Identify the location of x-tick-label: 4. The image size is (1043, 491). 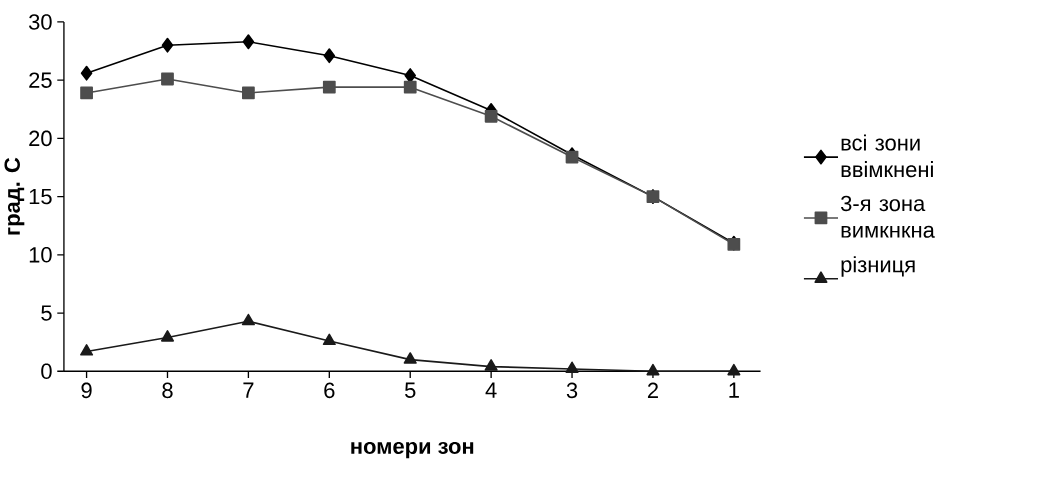
(491, 390).